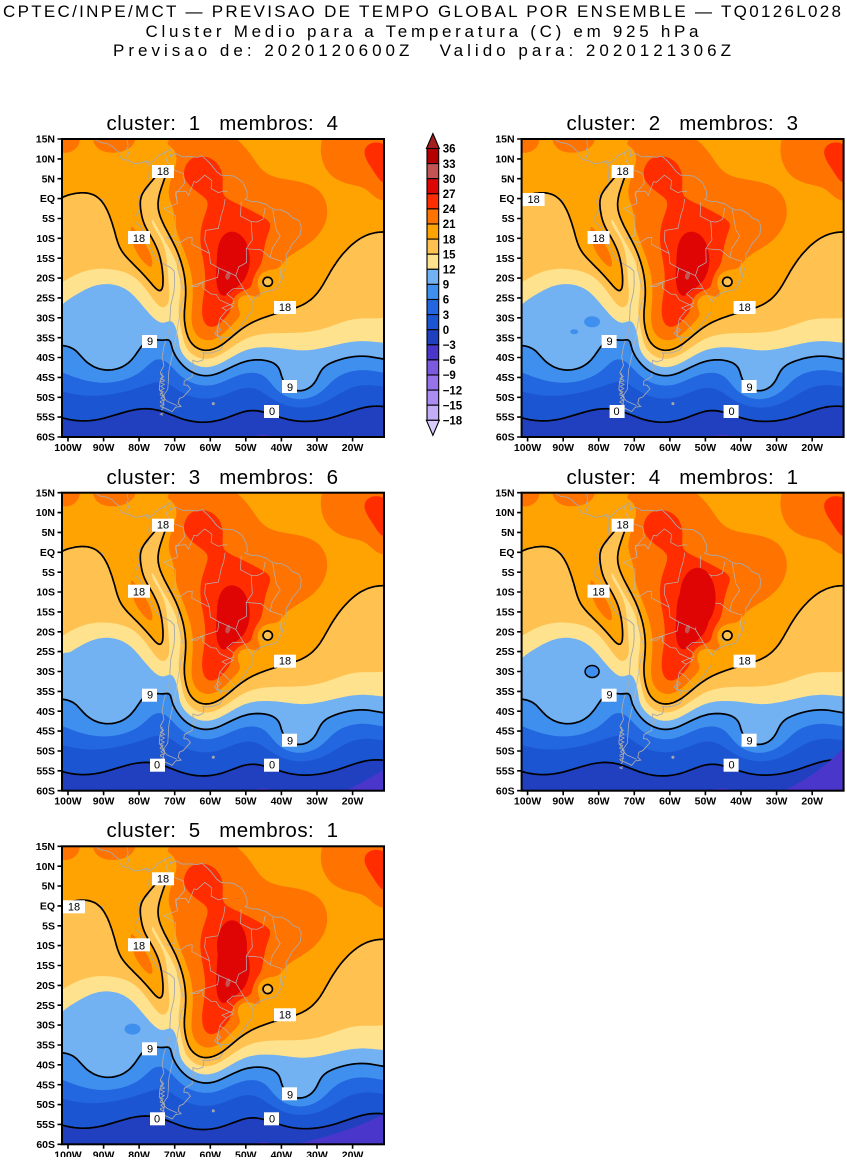 The height and width of the screenshot is (1162, 847). What do you see at coordinates (223, 477) in the screenshot?
I see `svg-text: cluster: 3 membros: 6` at bounding box center [223, 477].